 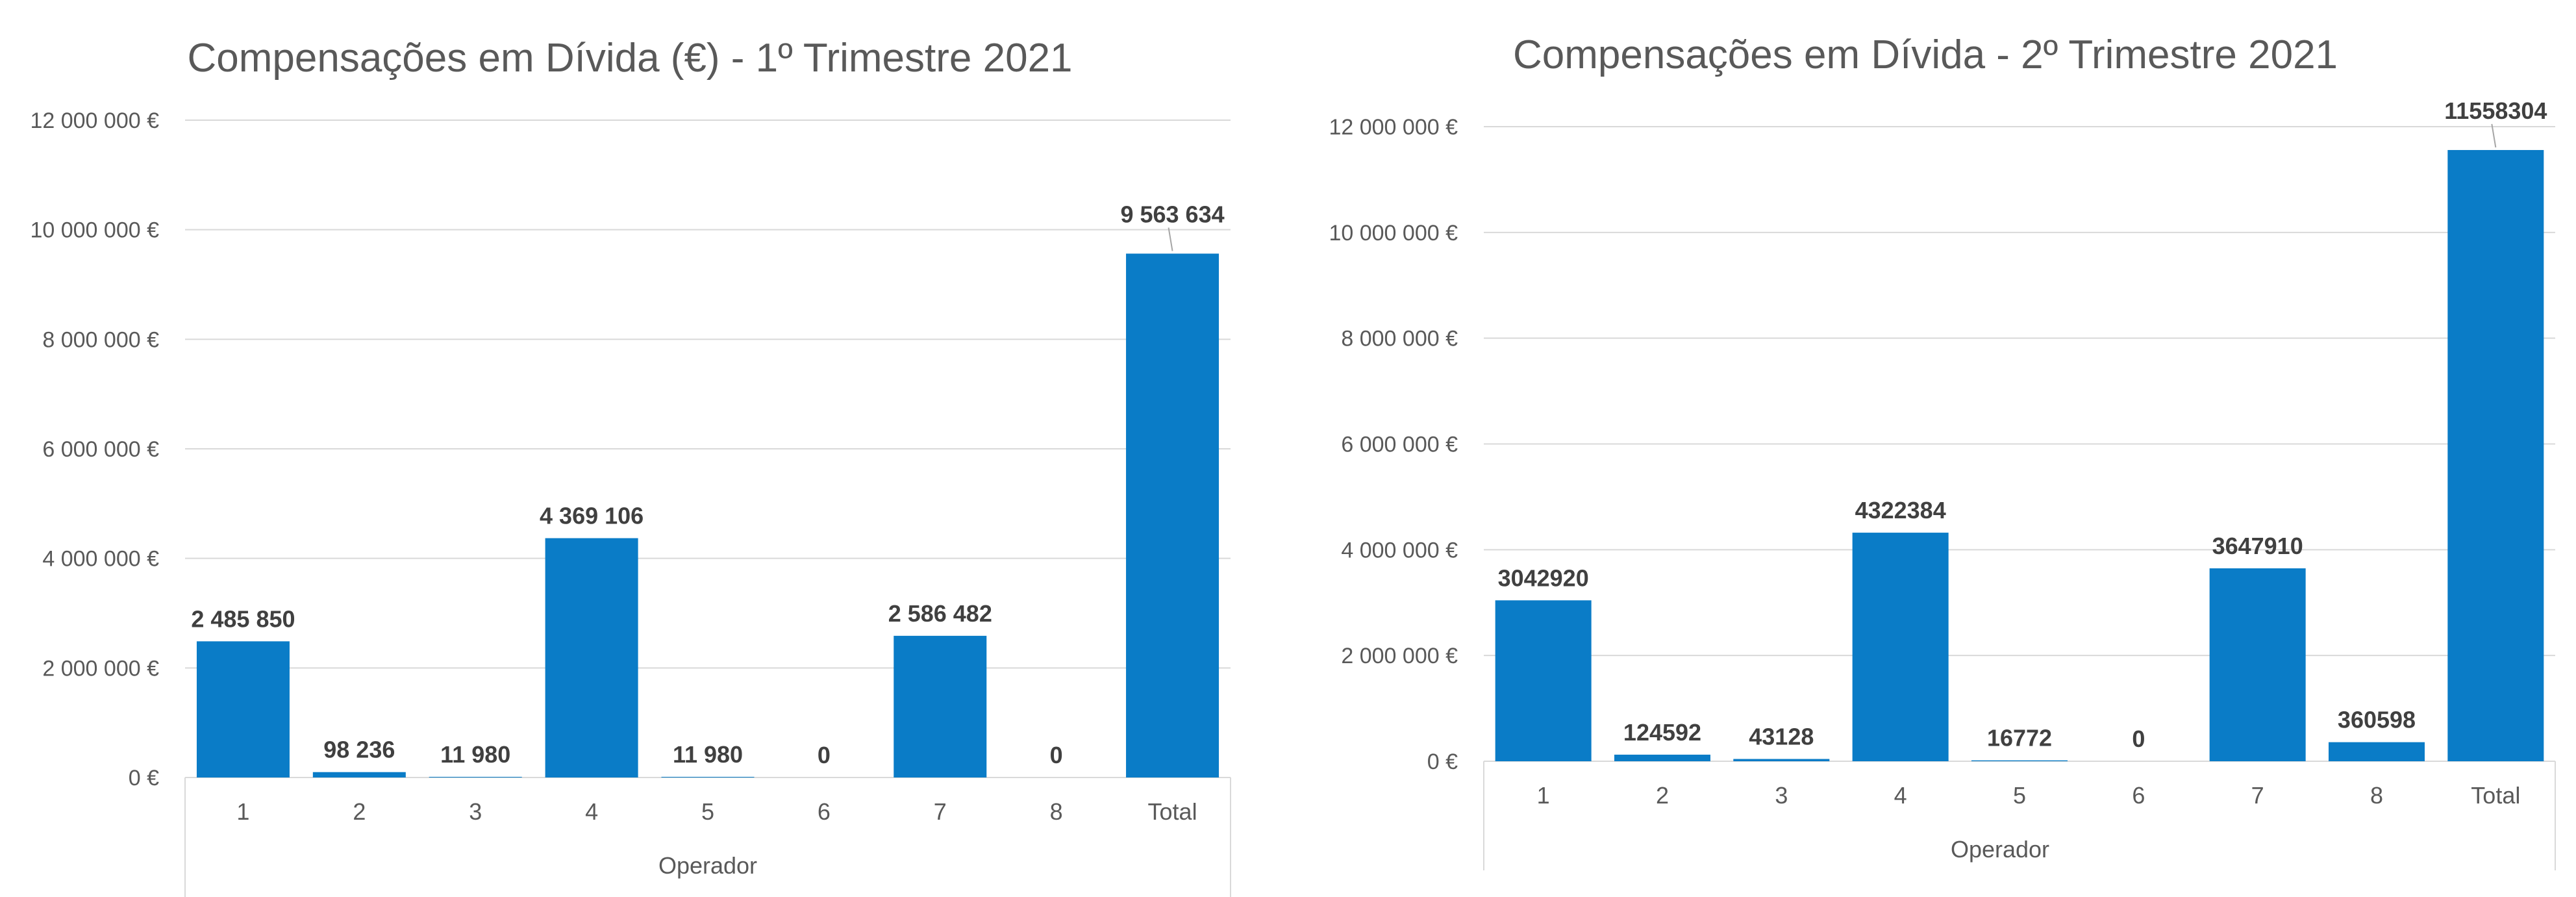 What do you see at coordinates (1543, 577) in the screenshot?
I see `data-label: 3042920` at bounding box center [1543, 577].